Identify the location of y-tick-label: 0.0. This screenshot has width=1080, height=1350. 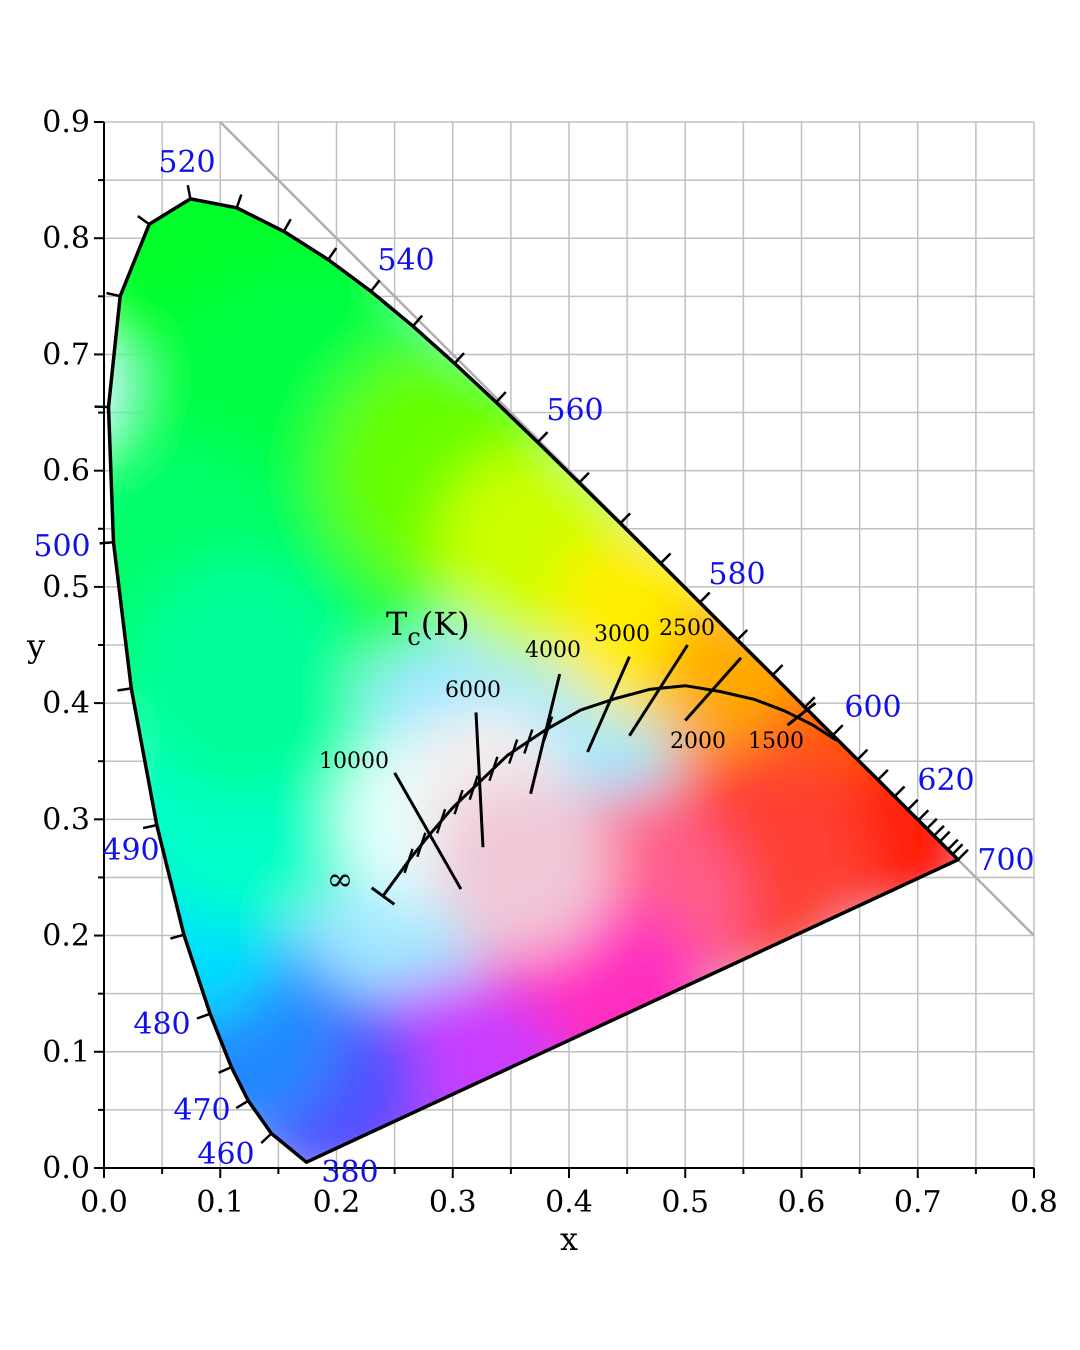
(66, 1168).